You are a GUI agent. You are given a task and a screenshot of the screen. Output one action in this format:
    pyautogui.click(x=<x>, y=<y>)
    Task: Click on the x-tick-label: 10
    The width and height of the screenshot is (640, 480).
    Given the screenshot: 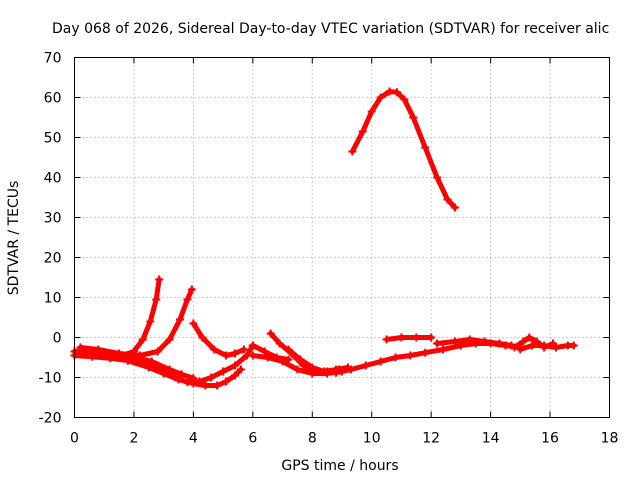 What is the action you would take?
    pyautogui.click(x=372, y=439)
    